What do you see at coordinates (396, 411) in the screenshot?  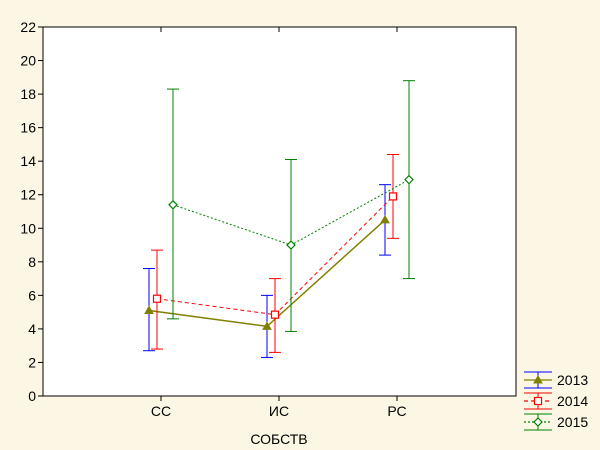 I see `x-tick-label: РС` at bounding box center [396, 411].